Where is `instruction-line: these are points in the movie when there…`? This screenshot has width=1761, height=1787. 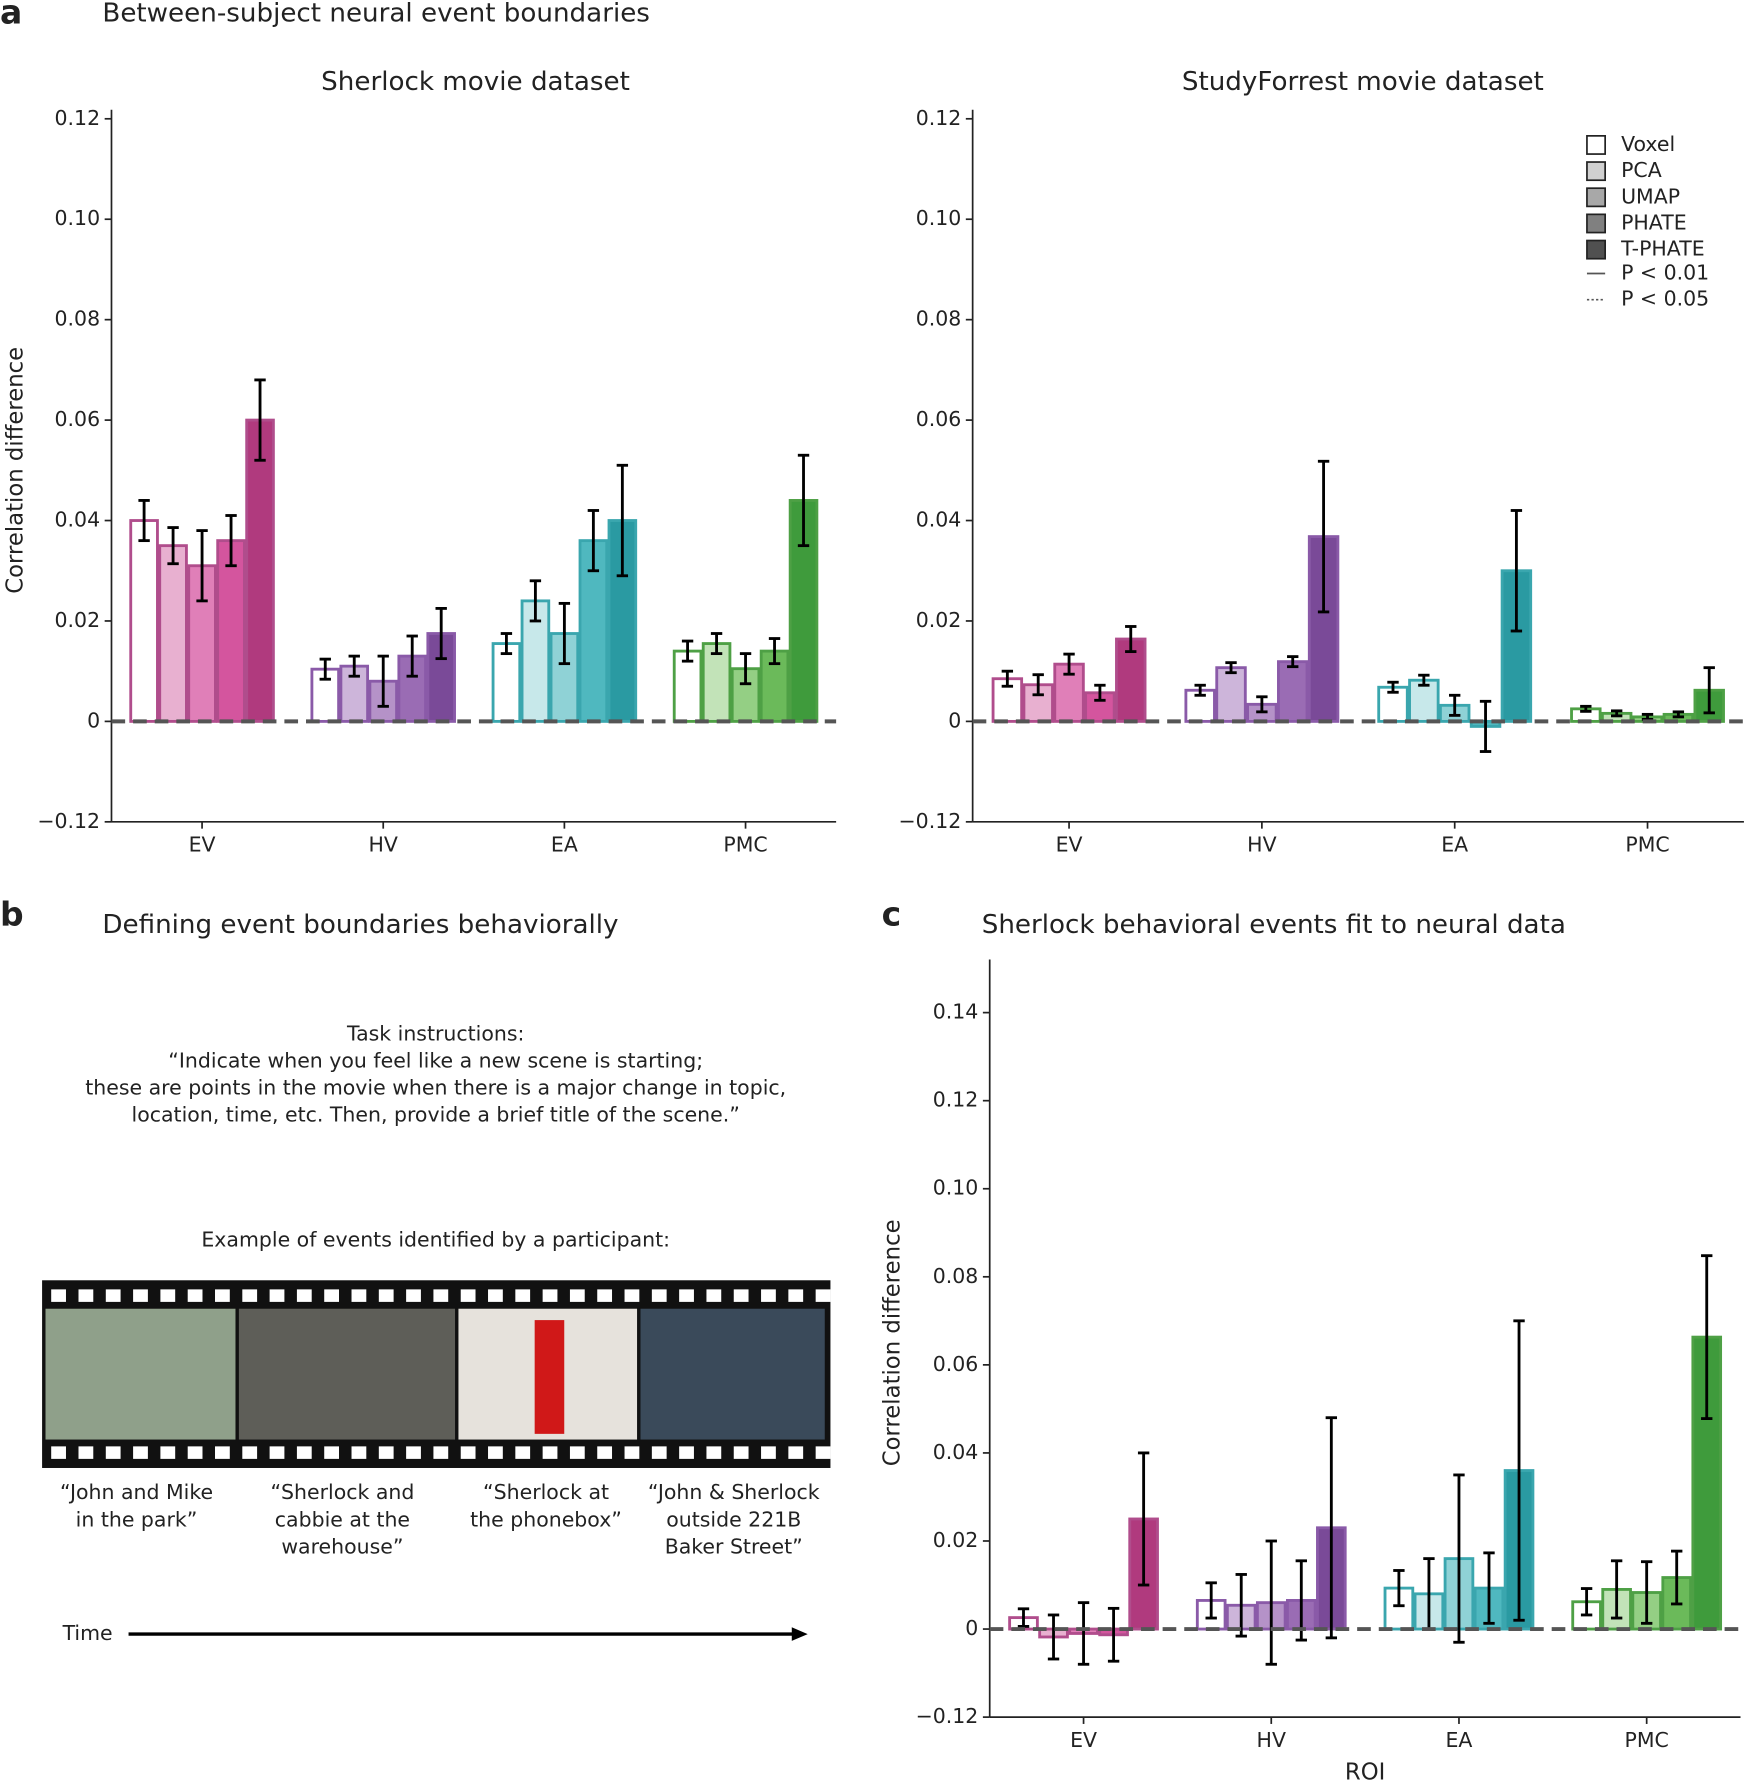
instruction-line: these are points in the movie when there… is located at coordinates (435, 1087).